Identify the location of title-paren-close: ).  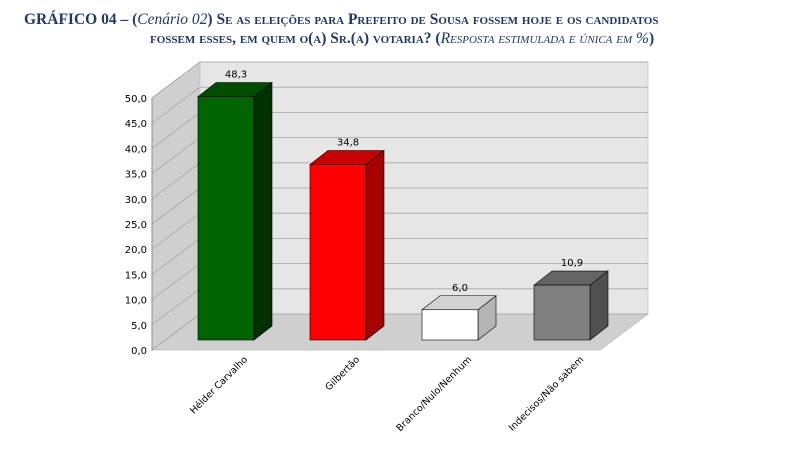
(651, 38).